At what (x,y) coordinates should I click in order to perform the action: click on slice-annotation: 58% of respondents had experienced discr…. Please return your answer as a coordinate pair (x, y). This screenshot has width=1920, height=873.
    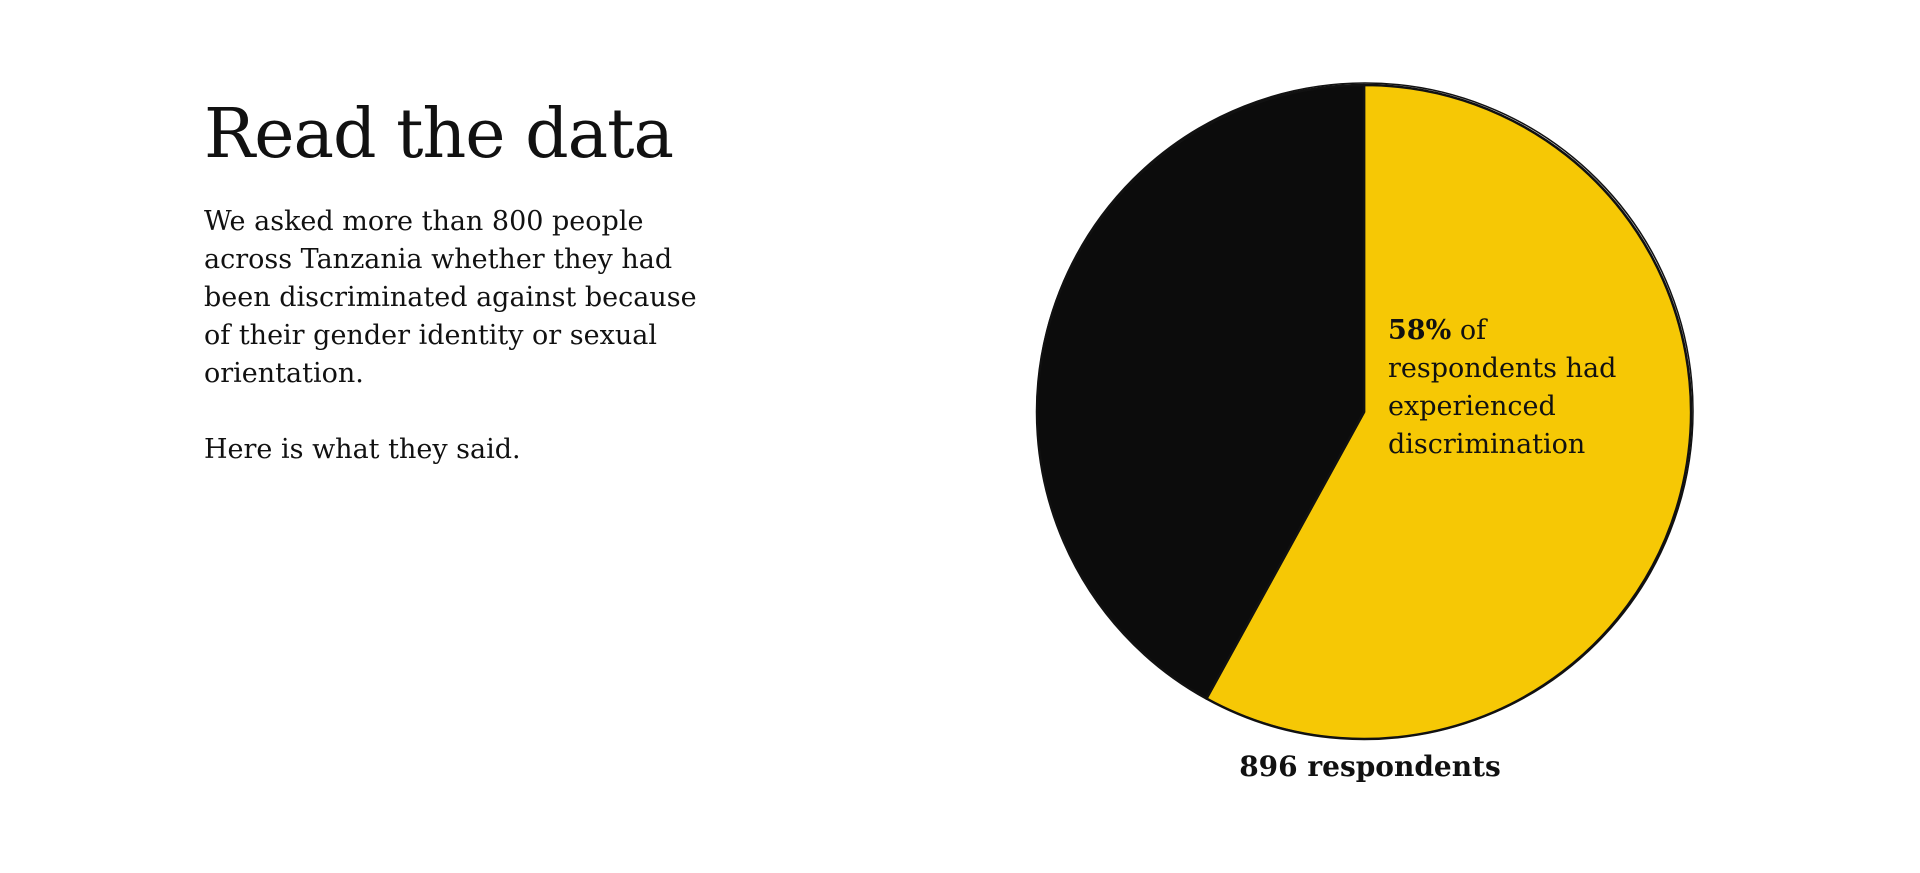
    Looking at the image, I should click on (1508, 388).